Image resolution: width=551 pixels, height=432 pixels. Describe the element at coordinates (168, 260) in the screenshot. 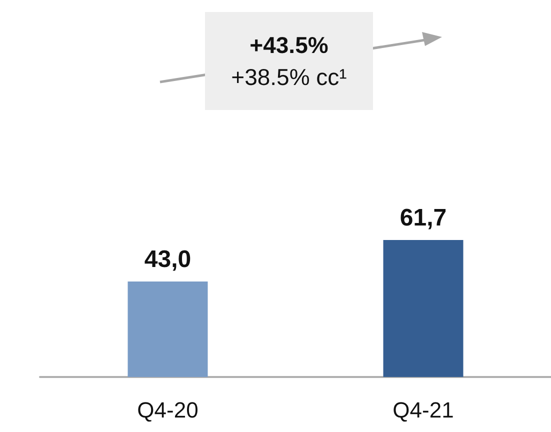

I see `data-label: 43,0` at that location.